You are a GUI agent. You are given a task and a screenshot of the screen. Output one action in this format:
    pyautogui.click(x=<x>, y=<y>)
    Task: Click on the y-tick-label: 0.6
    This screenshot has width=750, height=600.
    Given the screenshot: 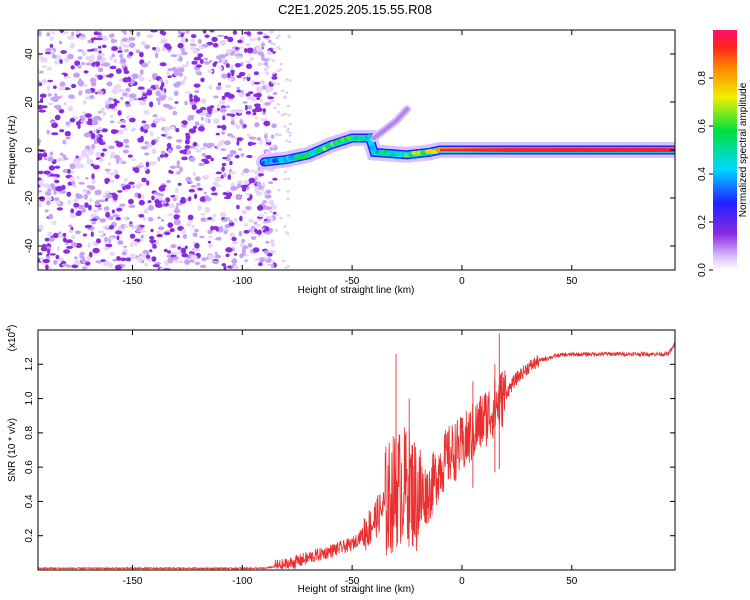 What is the action you would take?
    pyautogui.click(x=29, y=467)
    